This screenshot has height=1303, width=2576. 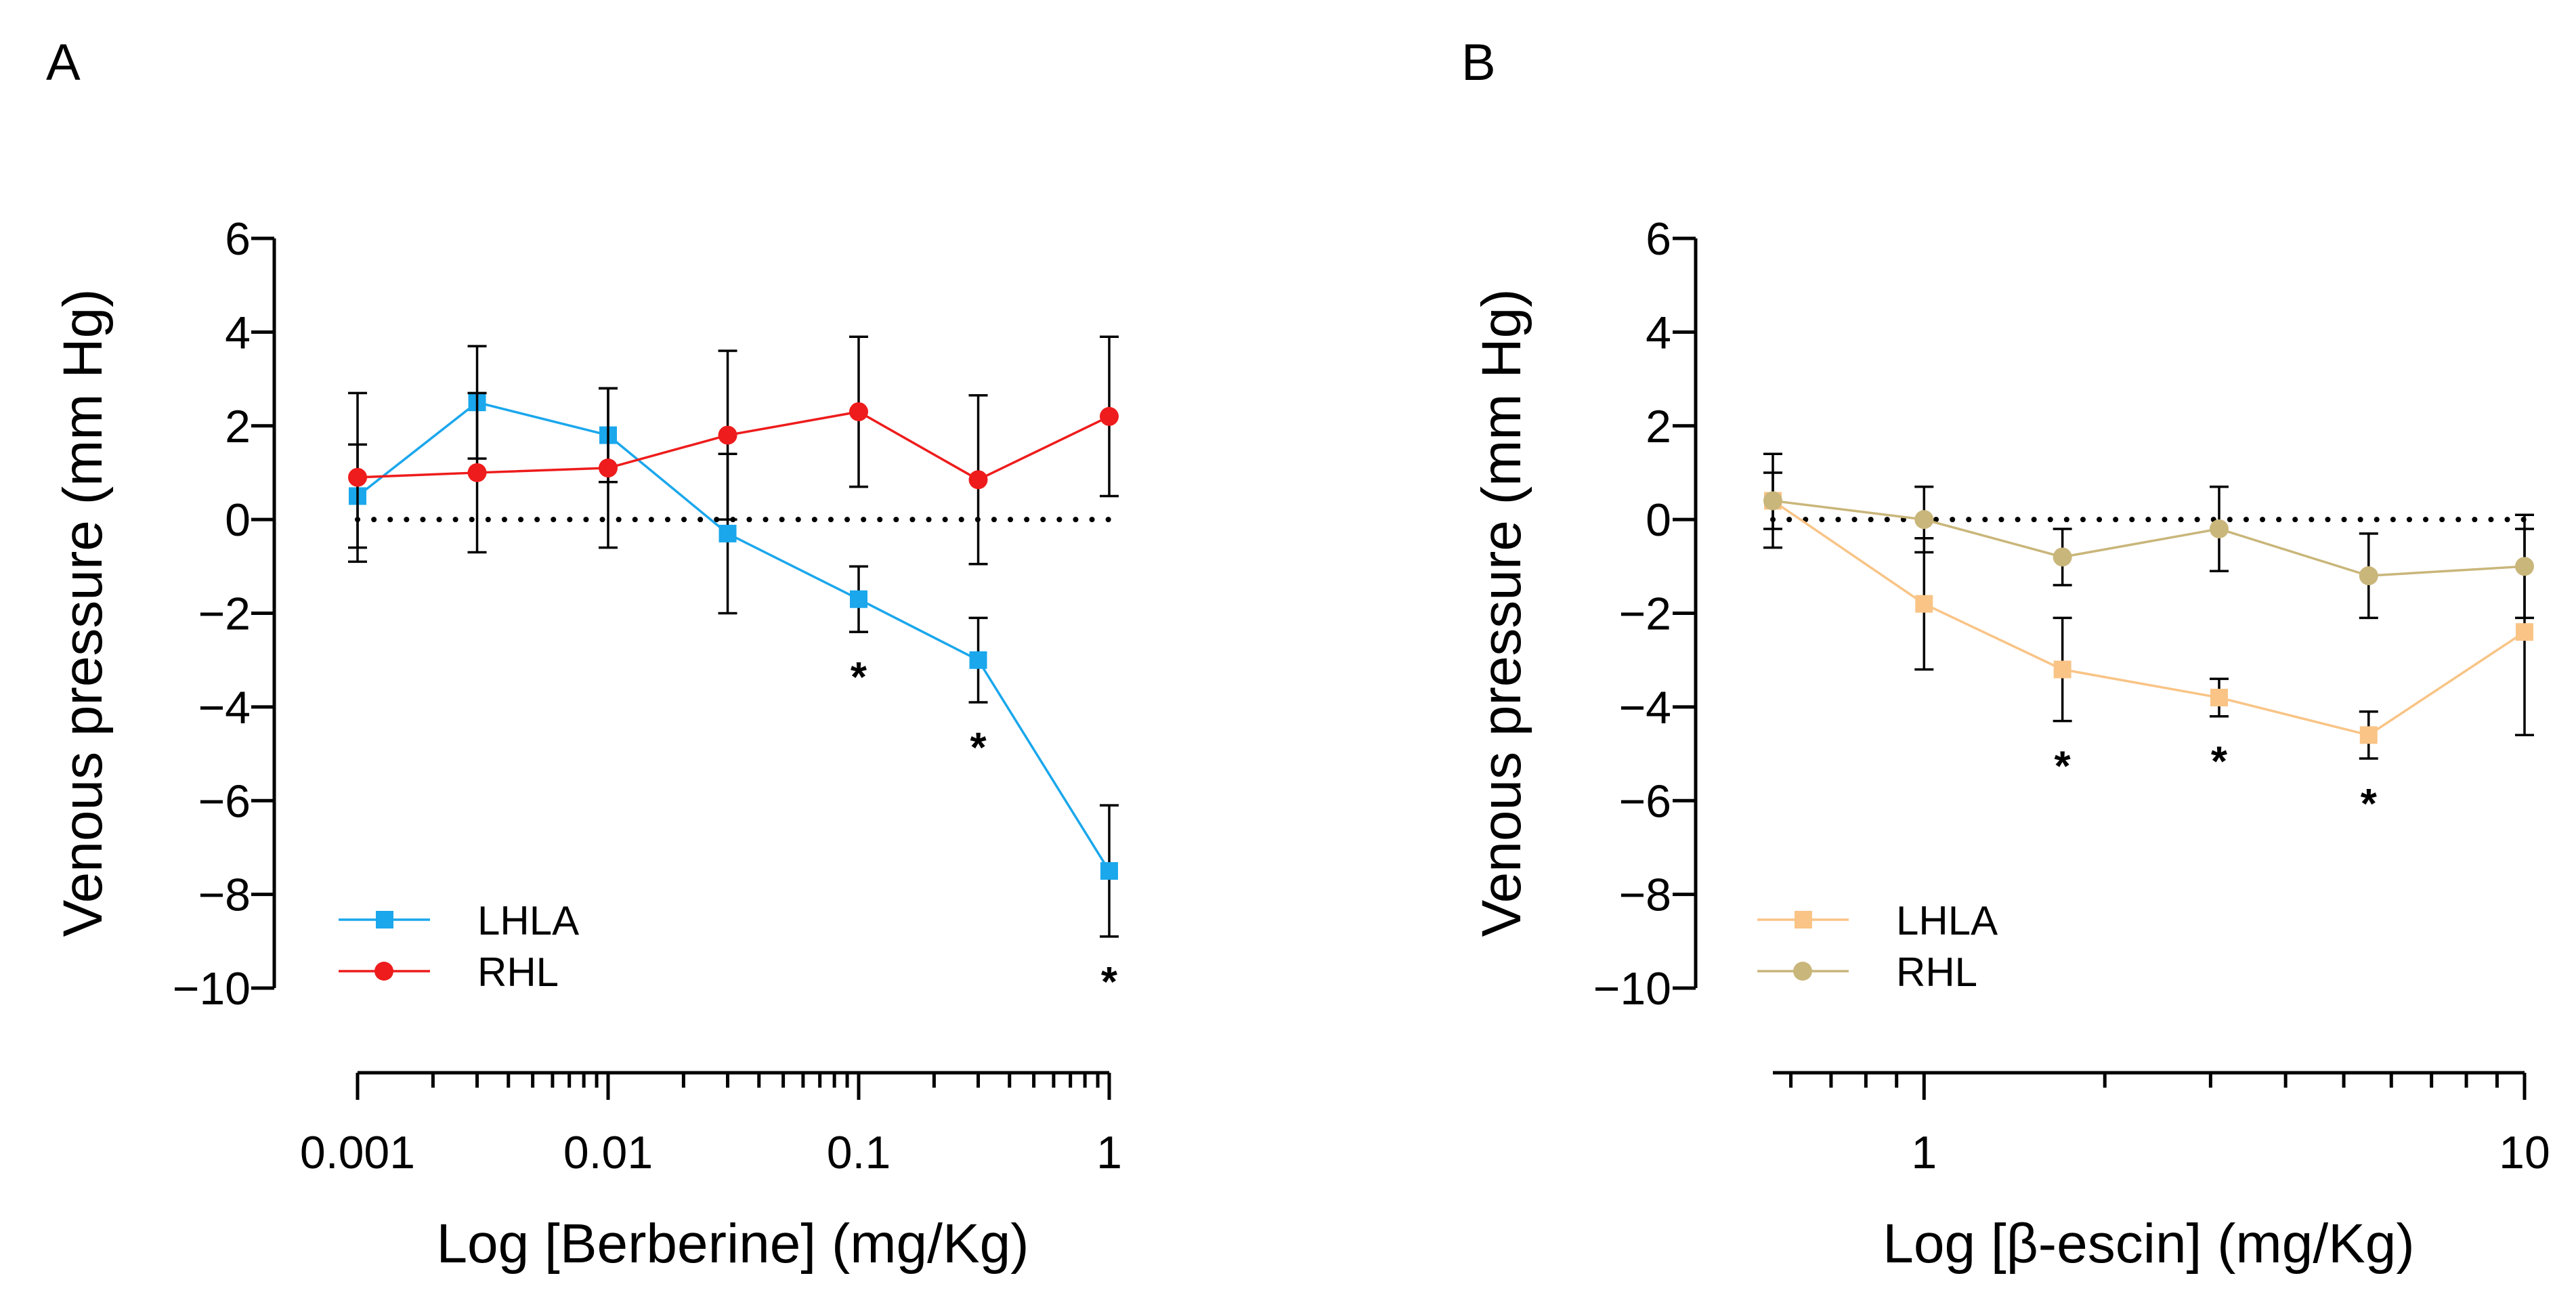 I want to click on x-axis-title: Log [β-escin] (mg/Kg), so click(x=2148, y=1244).